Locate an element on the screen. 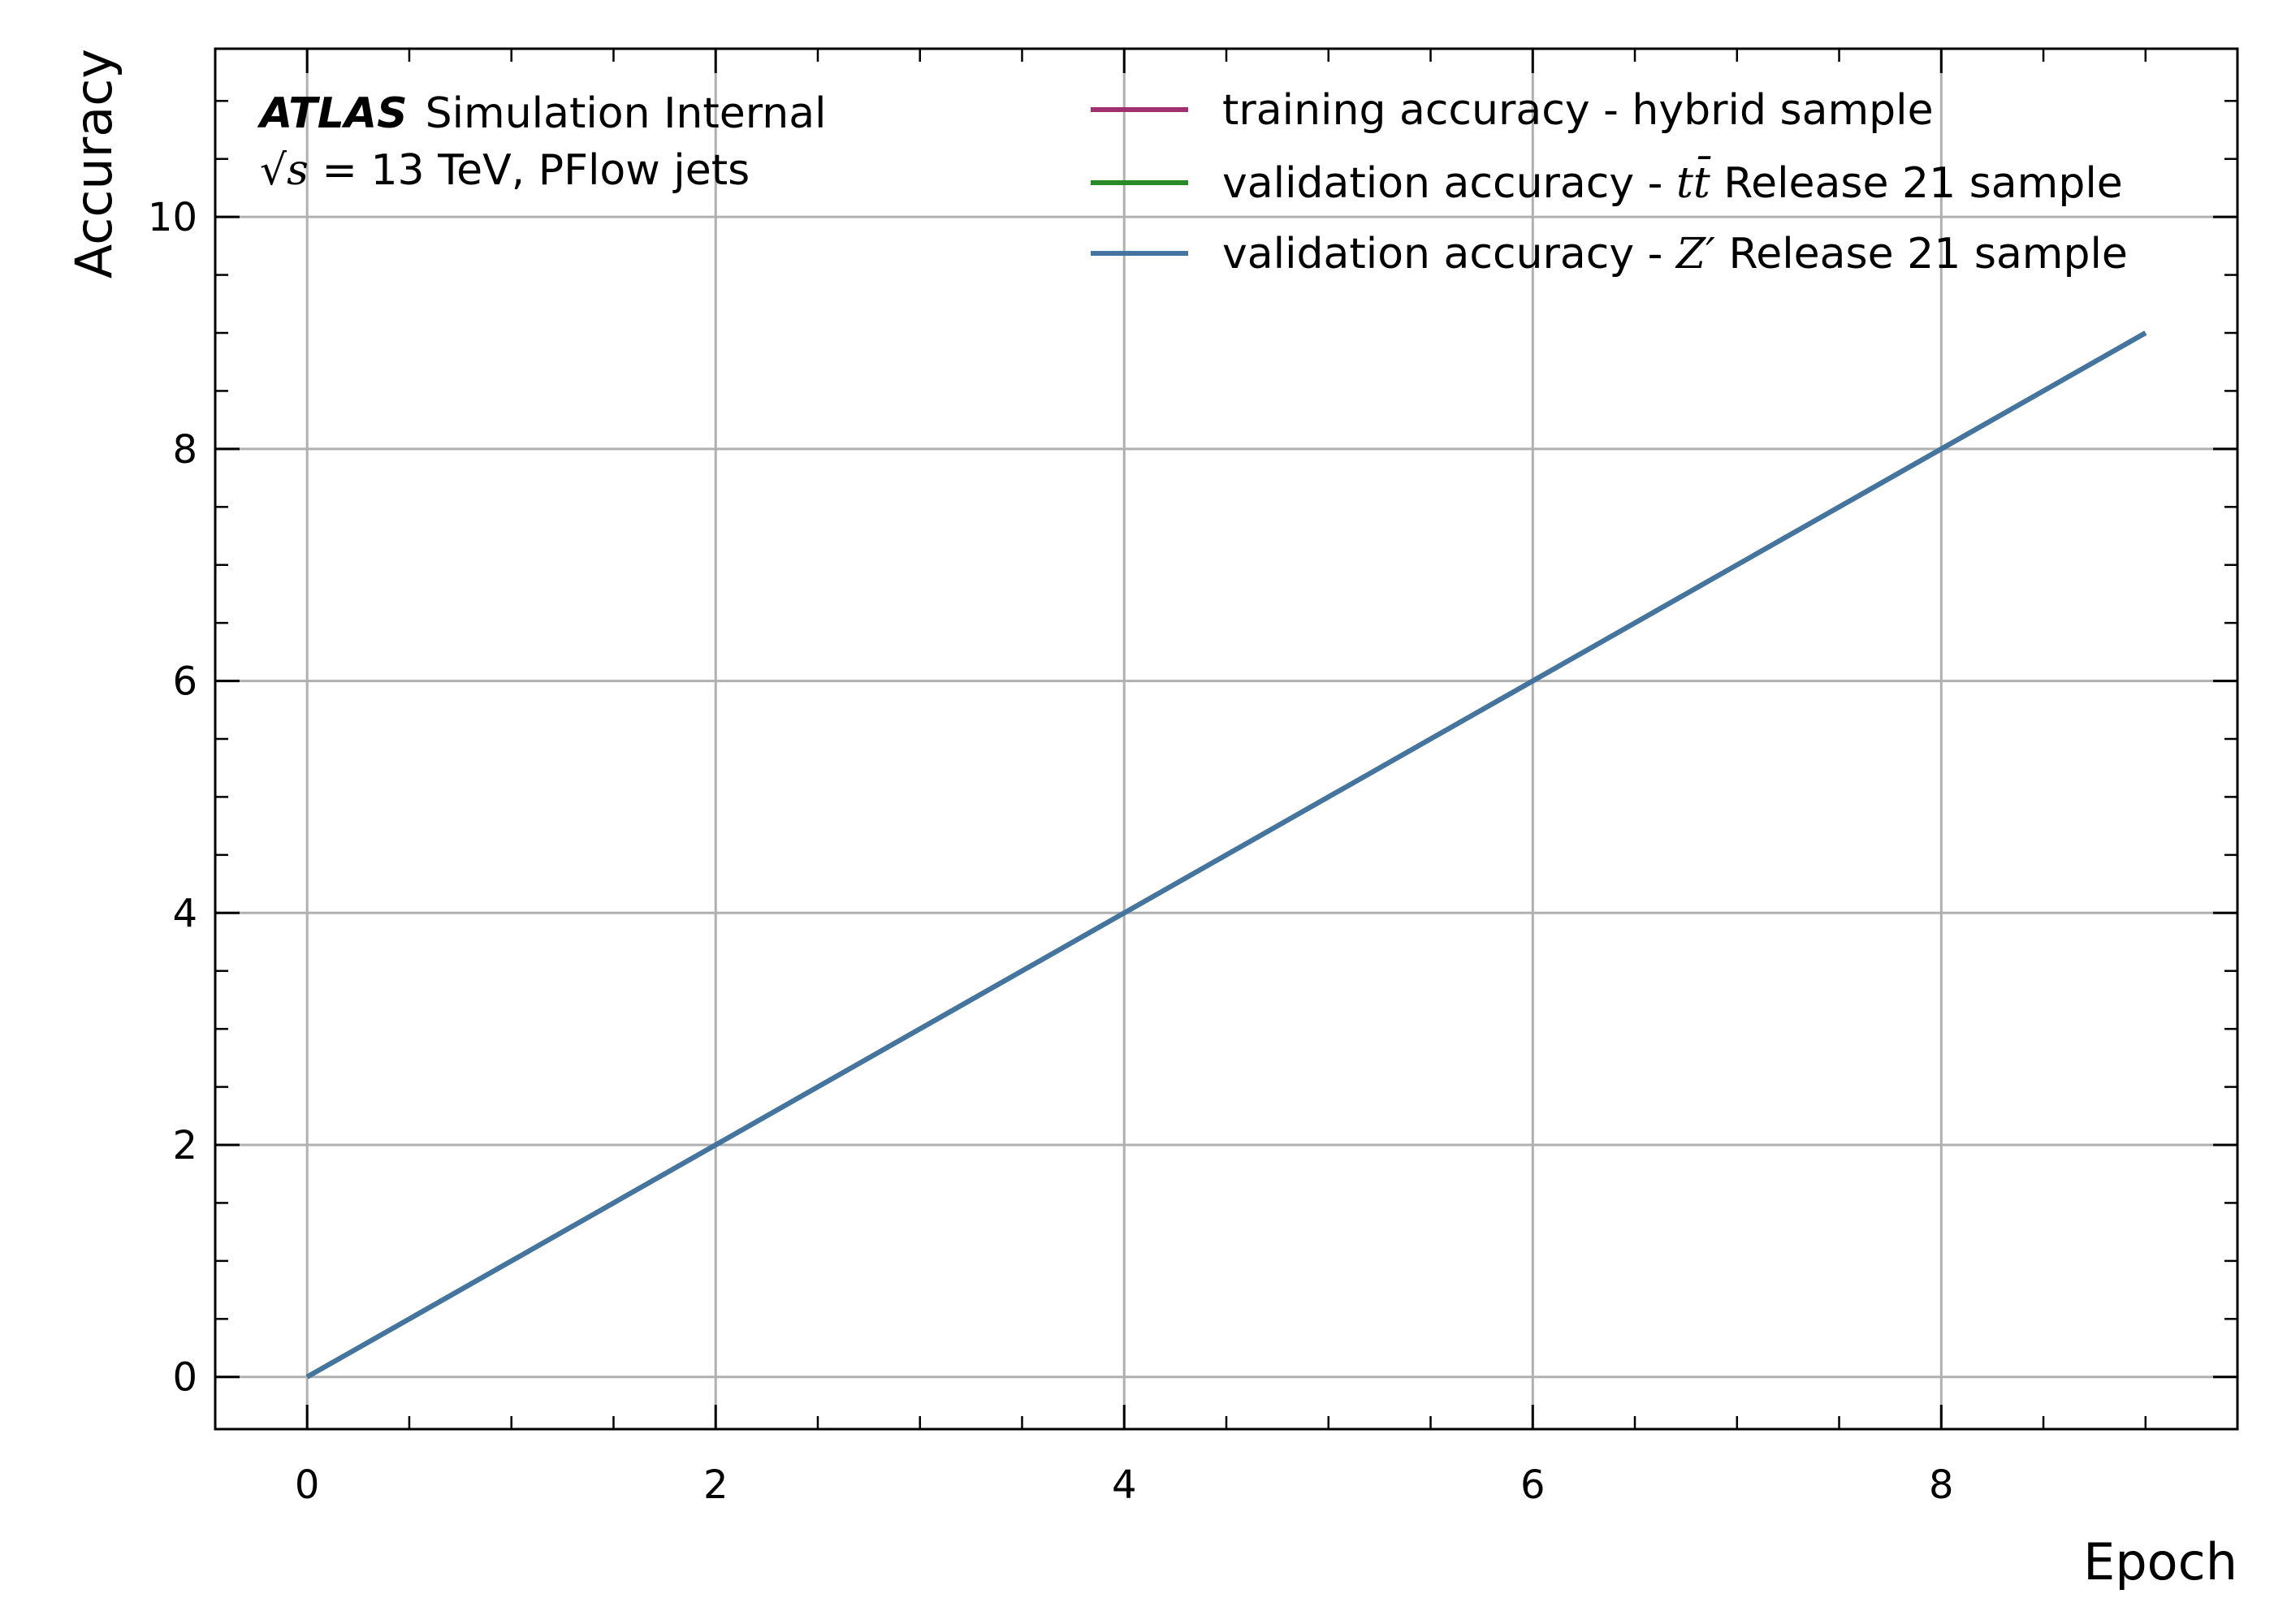  atlas-line-2: √s = 13 TeV, PFlow jets is located at coordinates (505, 171).